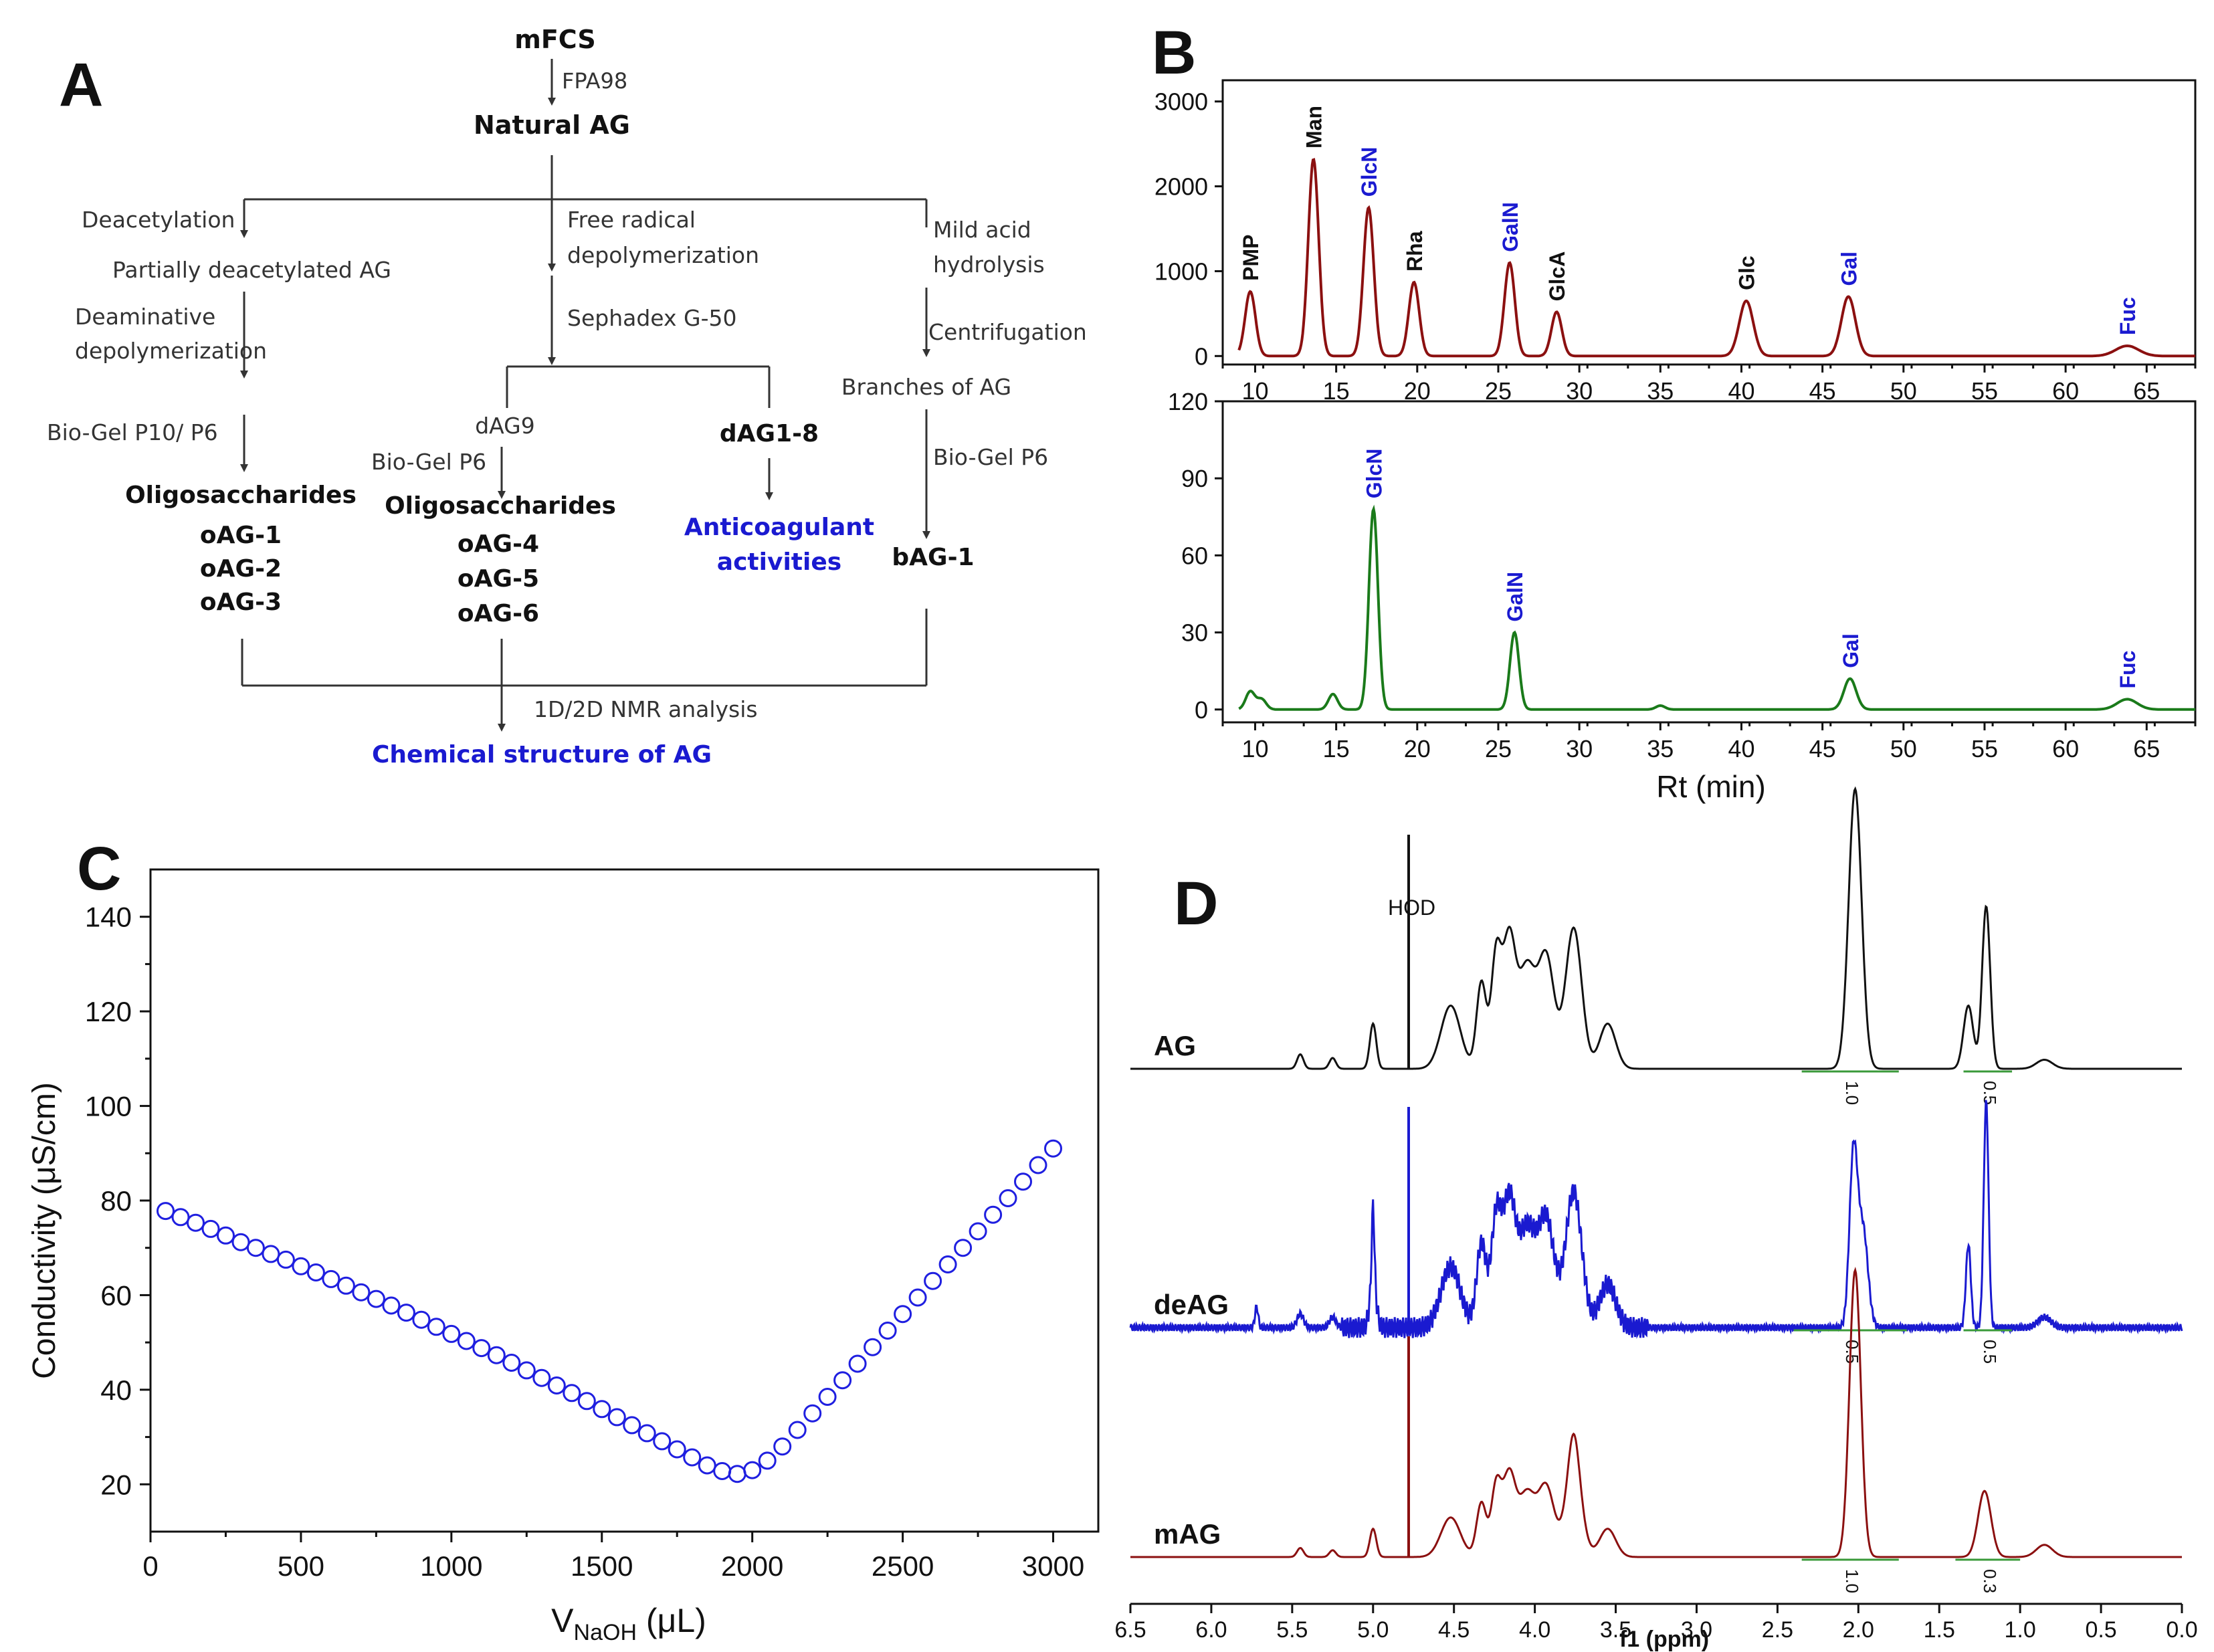  Describe the element at coordinates (1196, 903) in the screenshot. I see `panel-letter-d: D` at that location.